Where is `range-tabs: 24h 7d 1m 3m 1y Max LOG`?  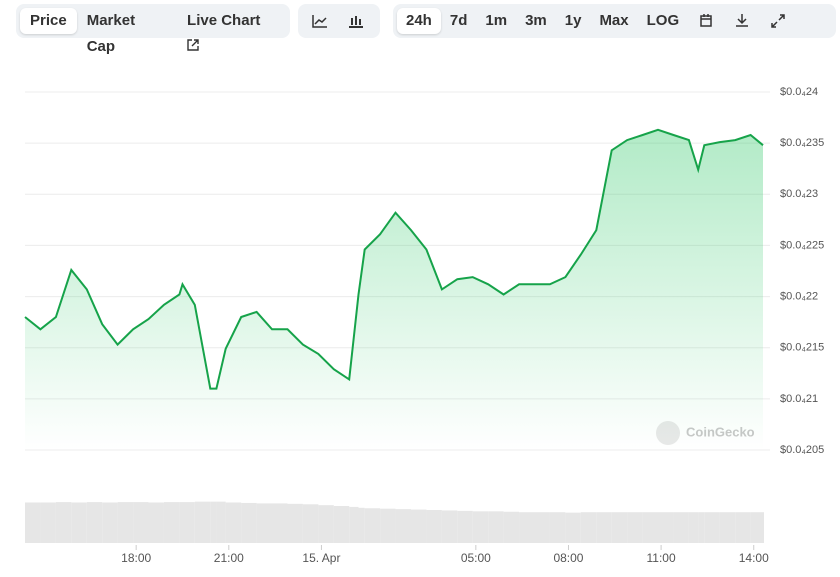 range-tabs: 24h 7d 1m 3m 1y Max LOG is located at coordinates (614, 21).